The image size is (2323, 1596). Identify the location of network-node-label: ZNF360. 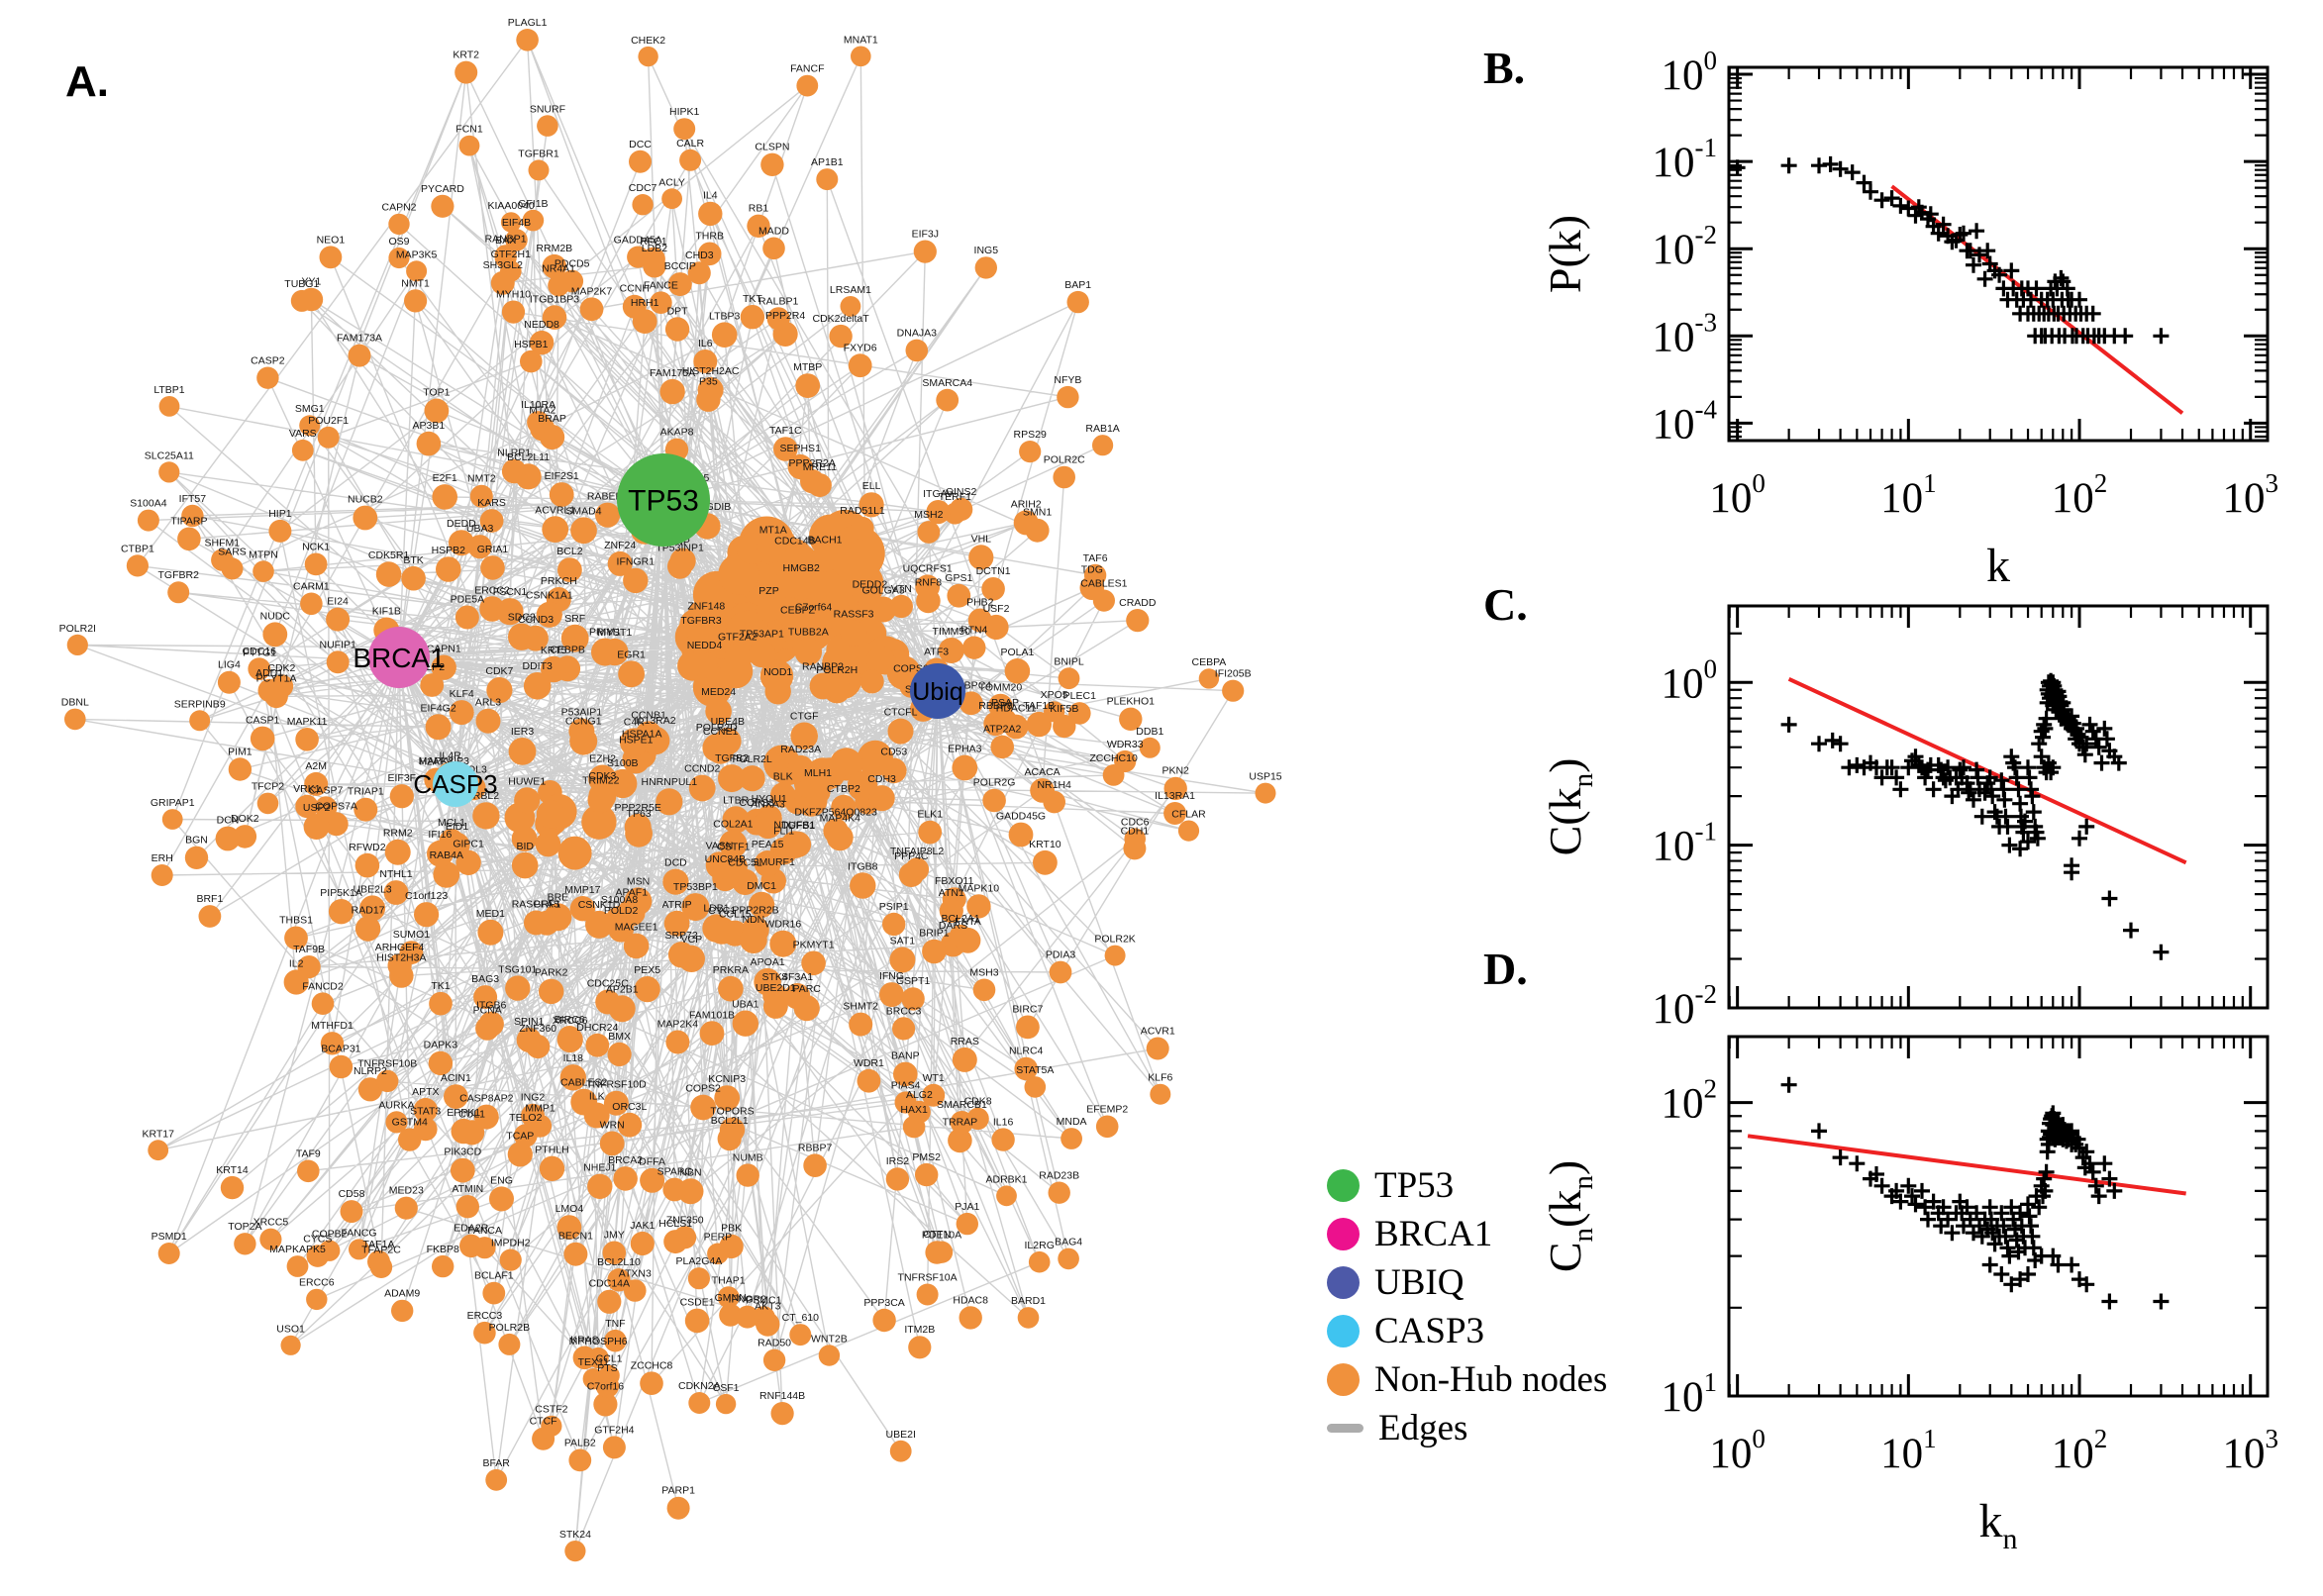
(537, 1029).